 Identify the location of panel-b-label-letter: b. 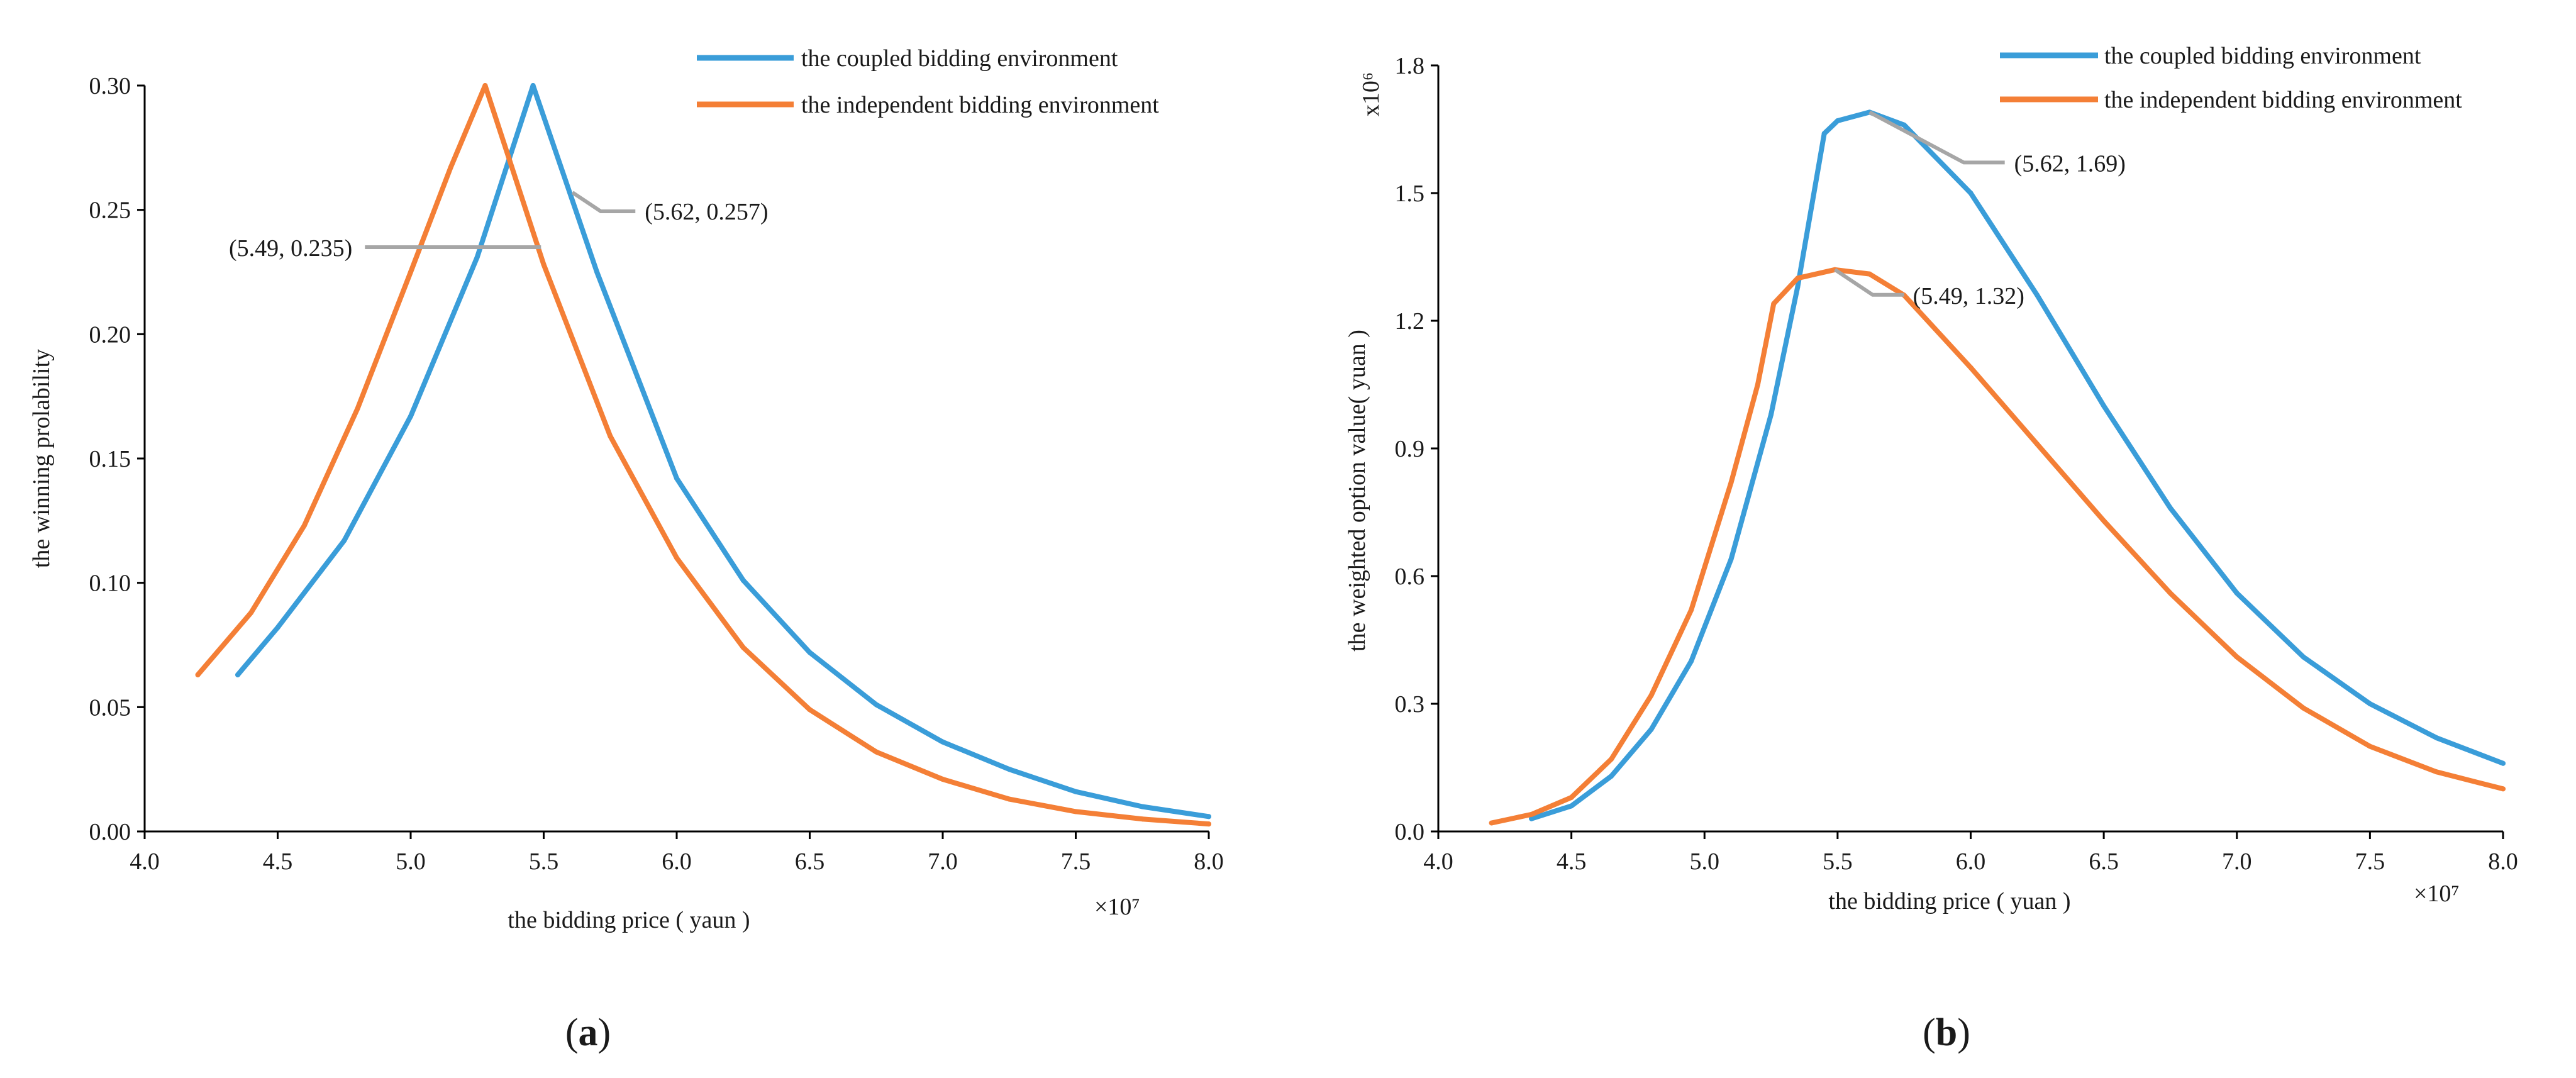
(1946, 1032).